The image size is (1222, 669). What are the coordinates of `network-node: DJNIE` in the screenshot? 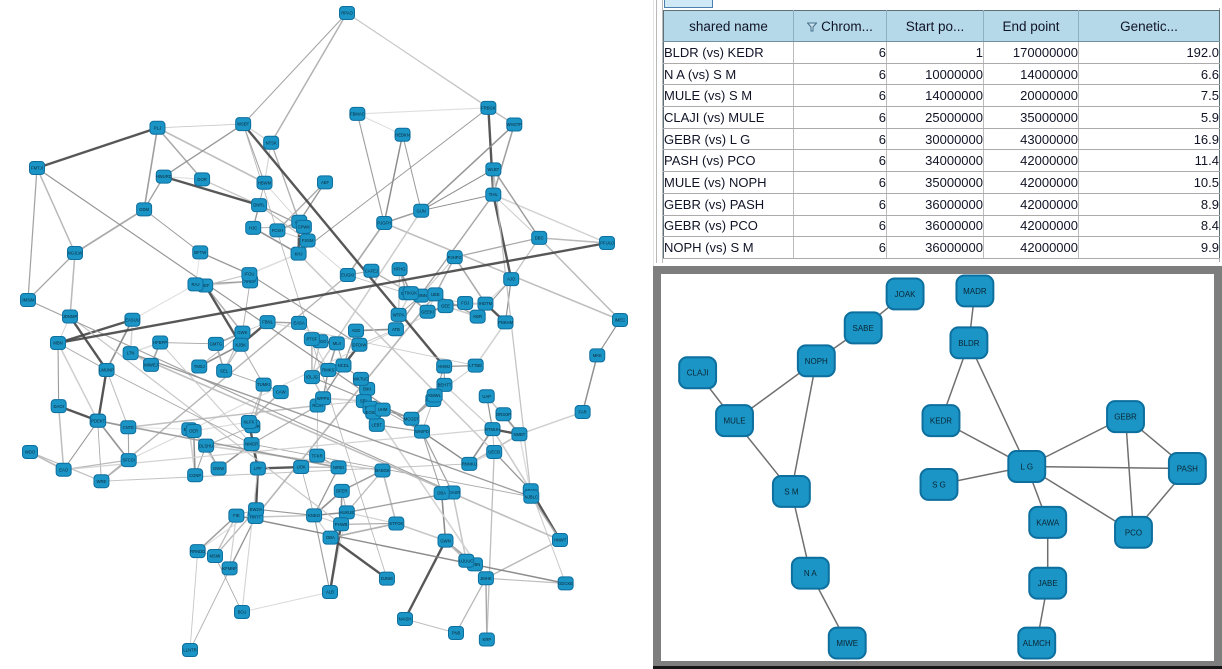 It's located at (386, 578).